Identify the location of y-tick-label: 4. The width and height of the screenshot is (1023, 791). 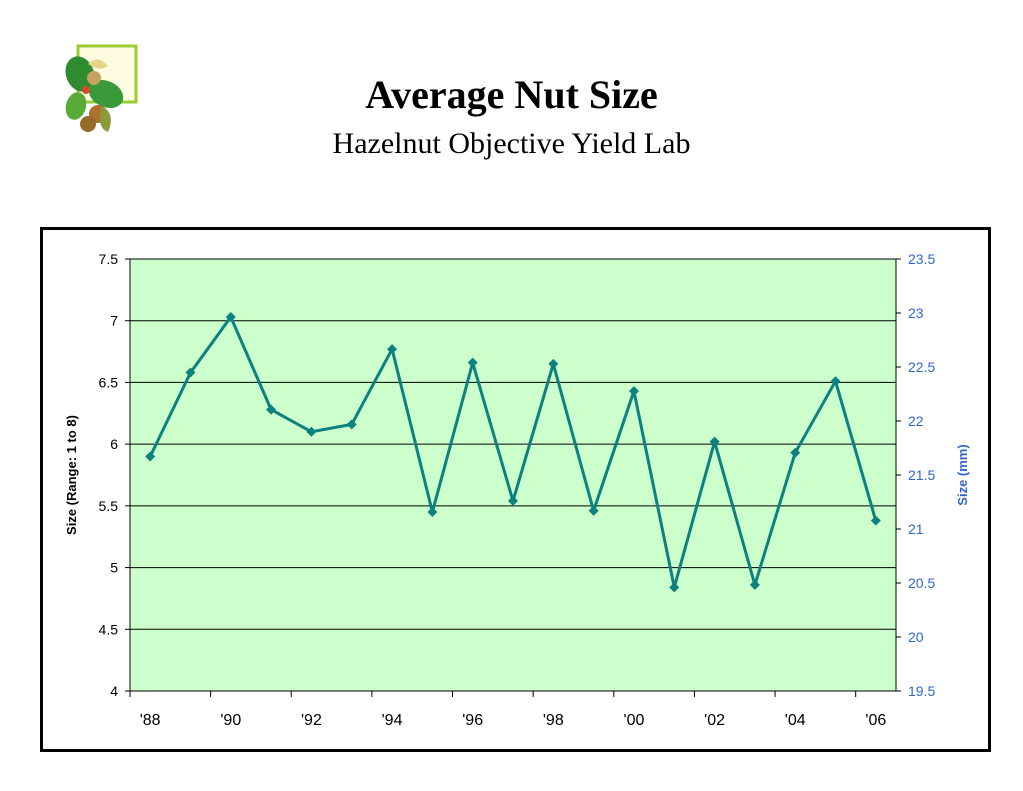
(114, 691).